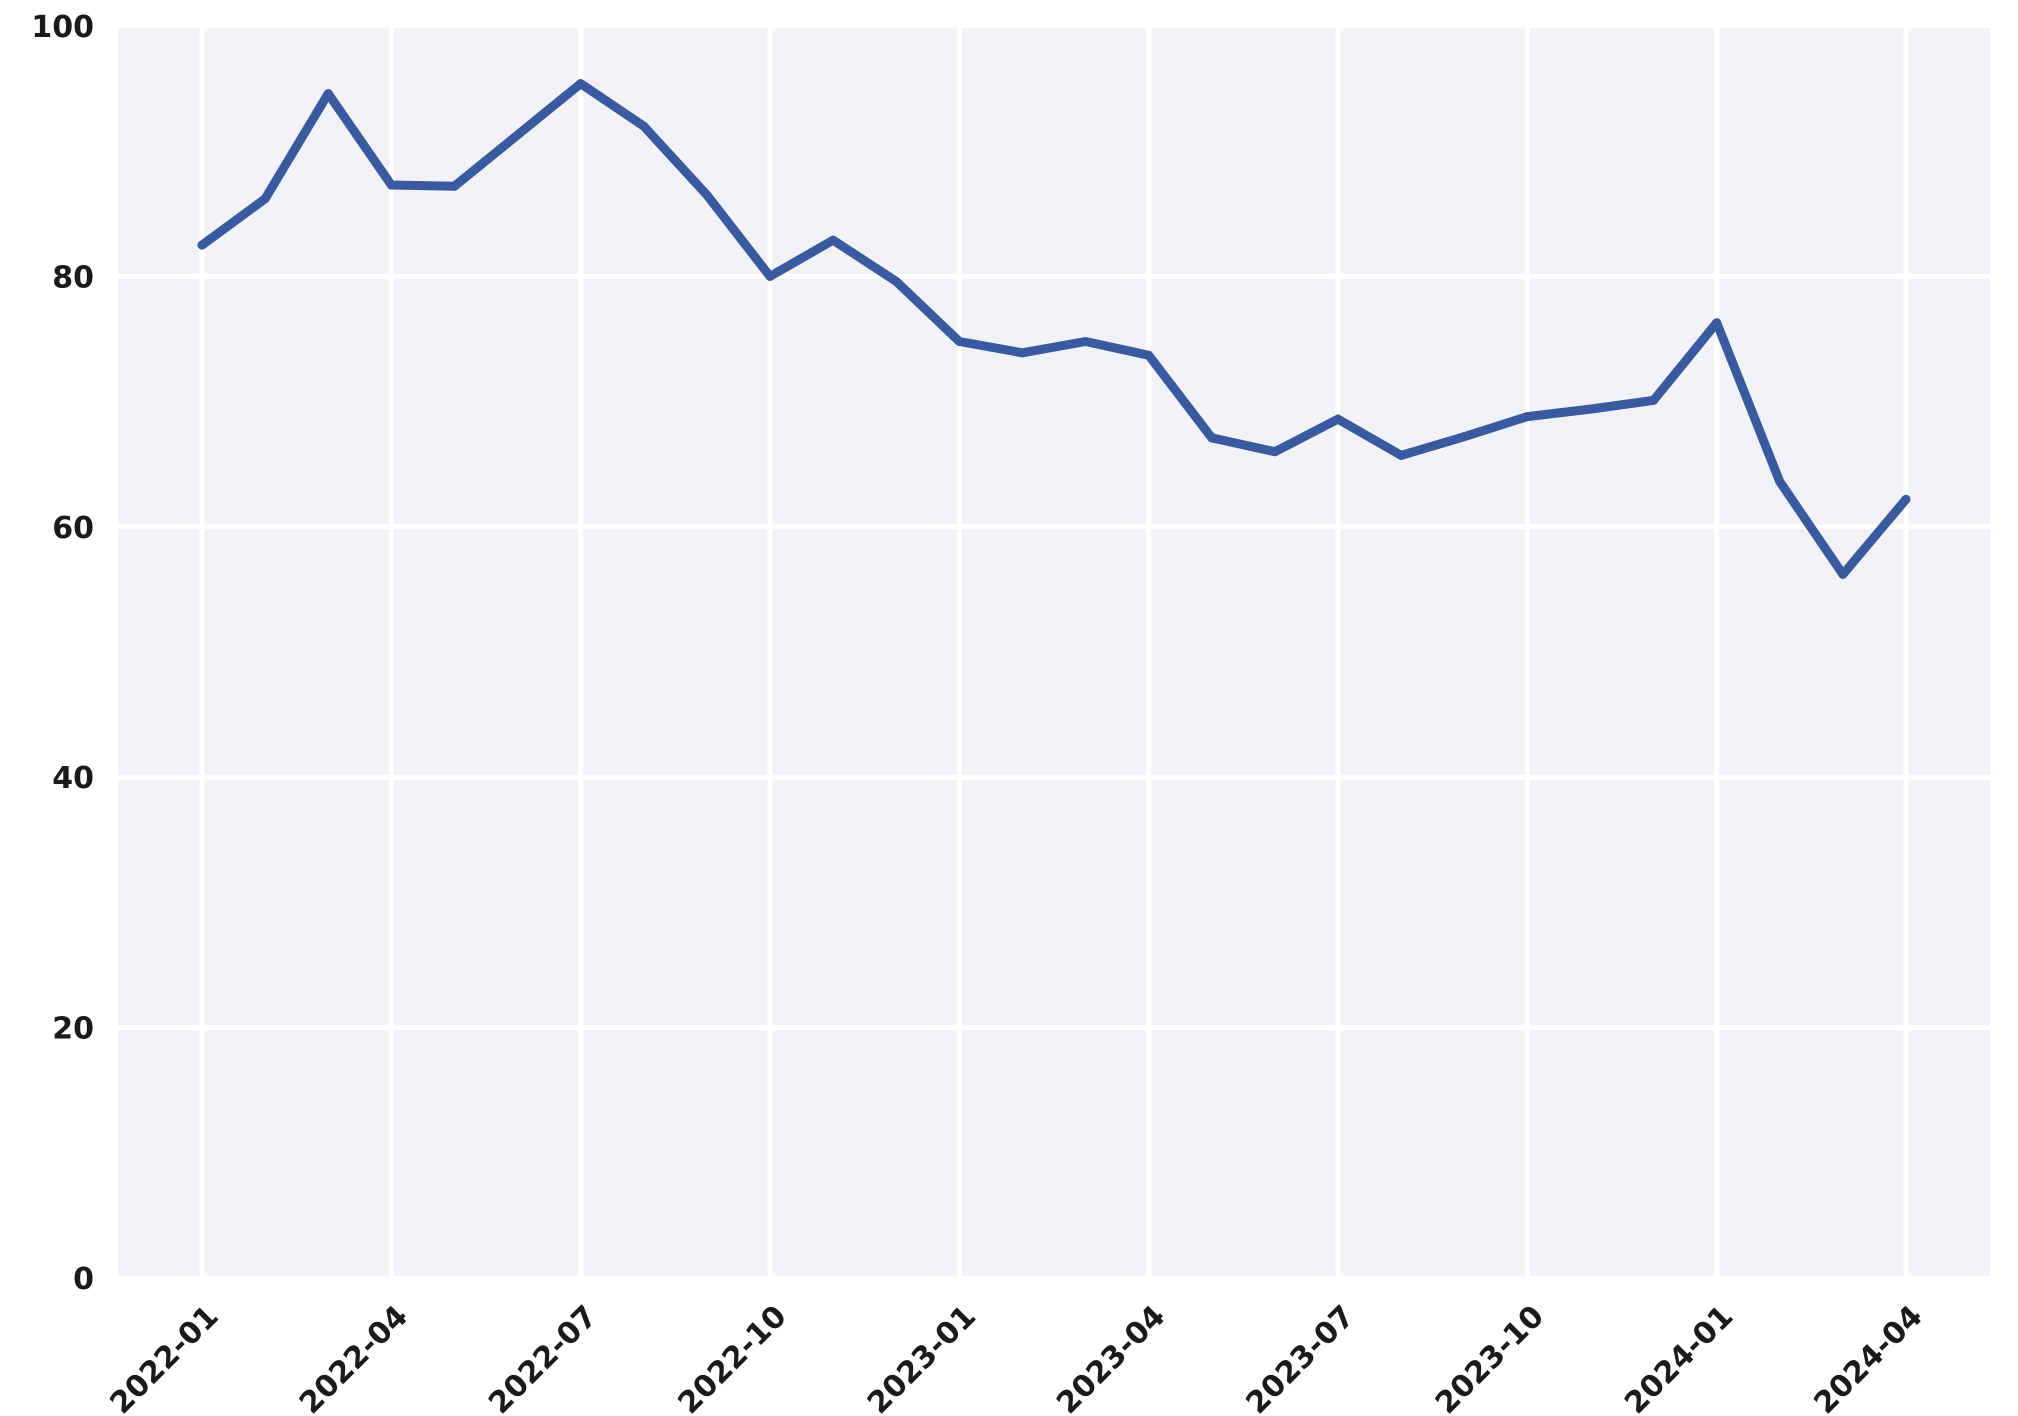 This screenshot has width=2018, height=1416. Describe the element at coordinates (354, 1357) in the screenshot. I see `x-tick-label: 2022-04` at that location.